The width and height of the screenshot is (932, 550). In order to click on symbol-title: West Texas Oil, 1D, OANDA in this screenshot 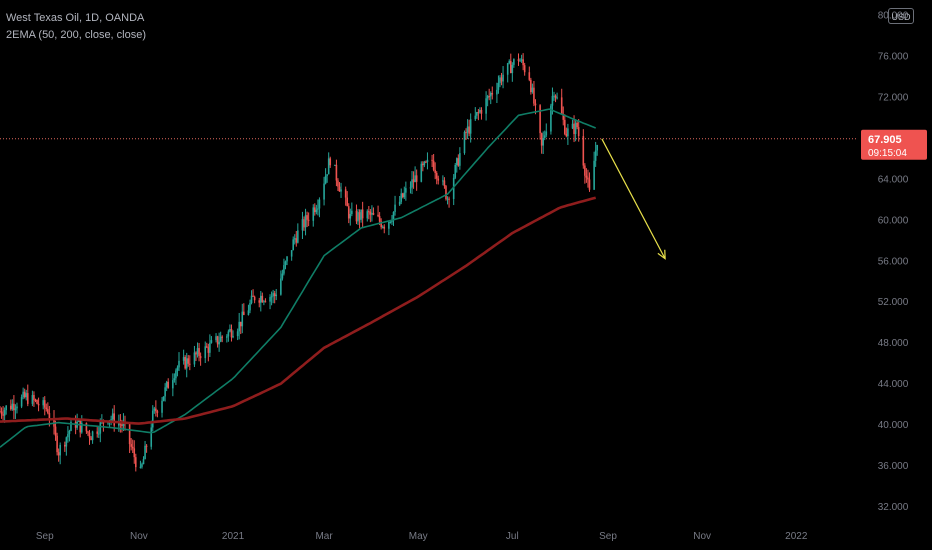, I will do `click(75, 18)`.